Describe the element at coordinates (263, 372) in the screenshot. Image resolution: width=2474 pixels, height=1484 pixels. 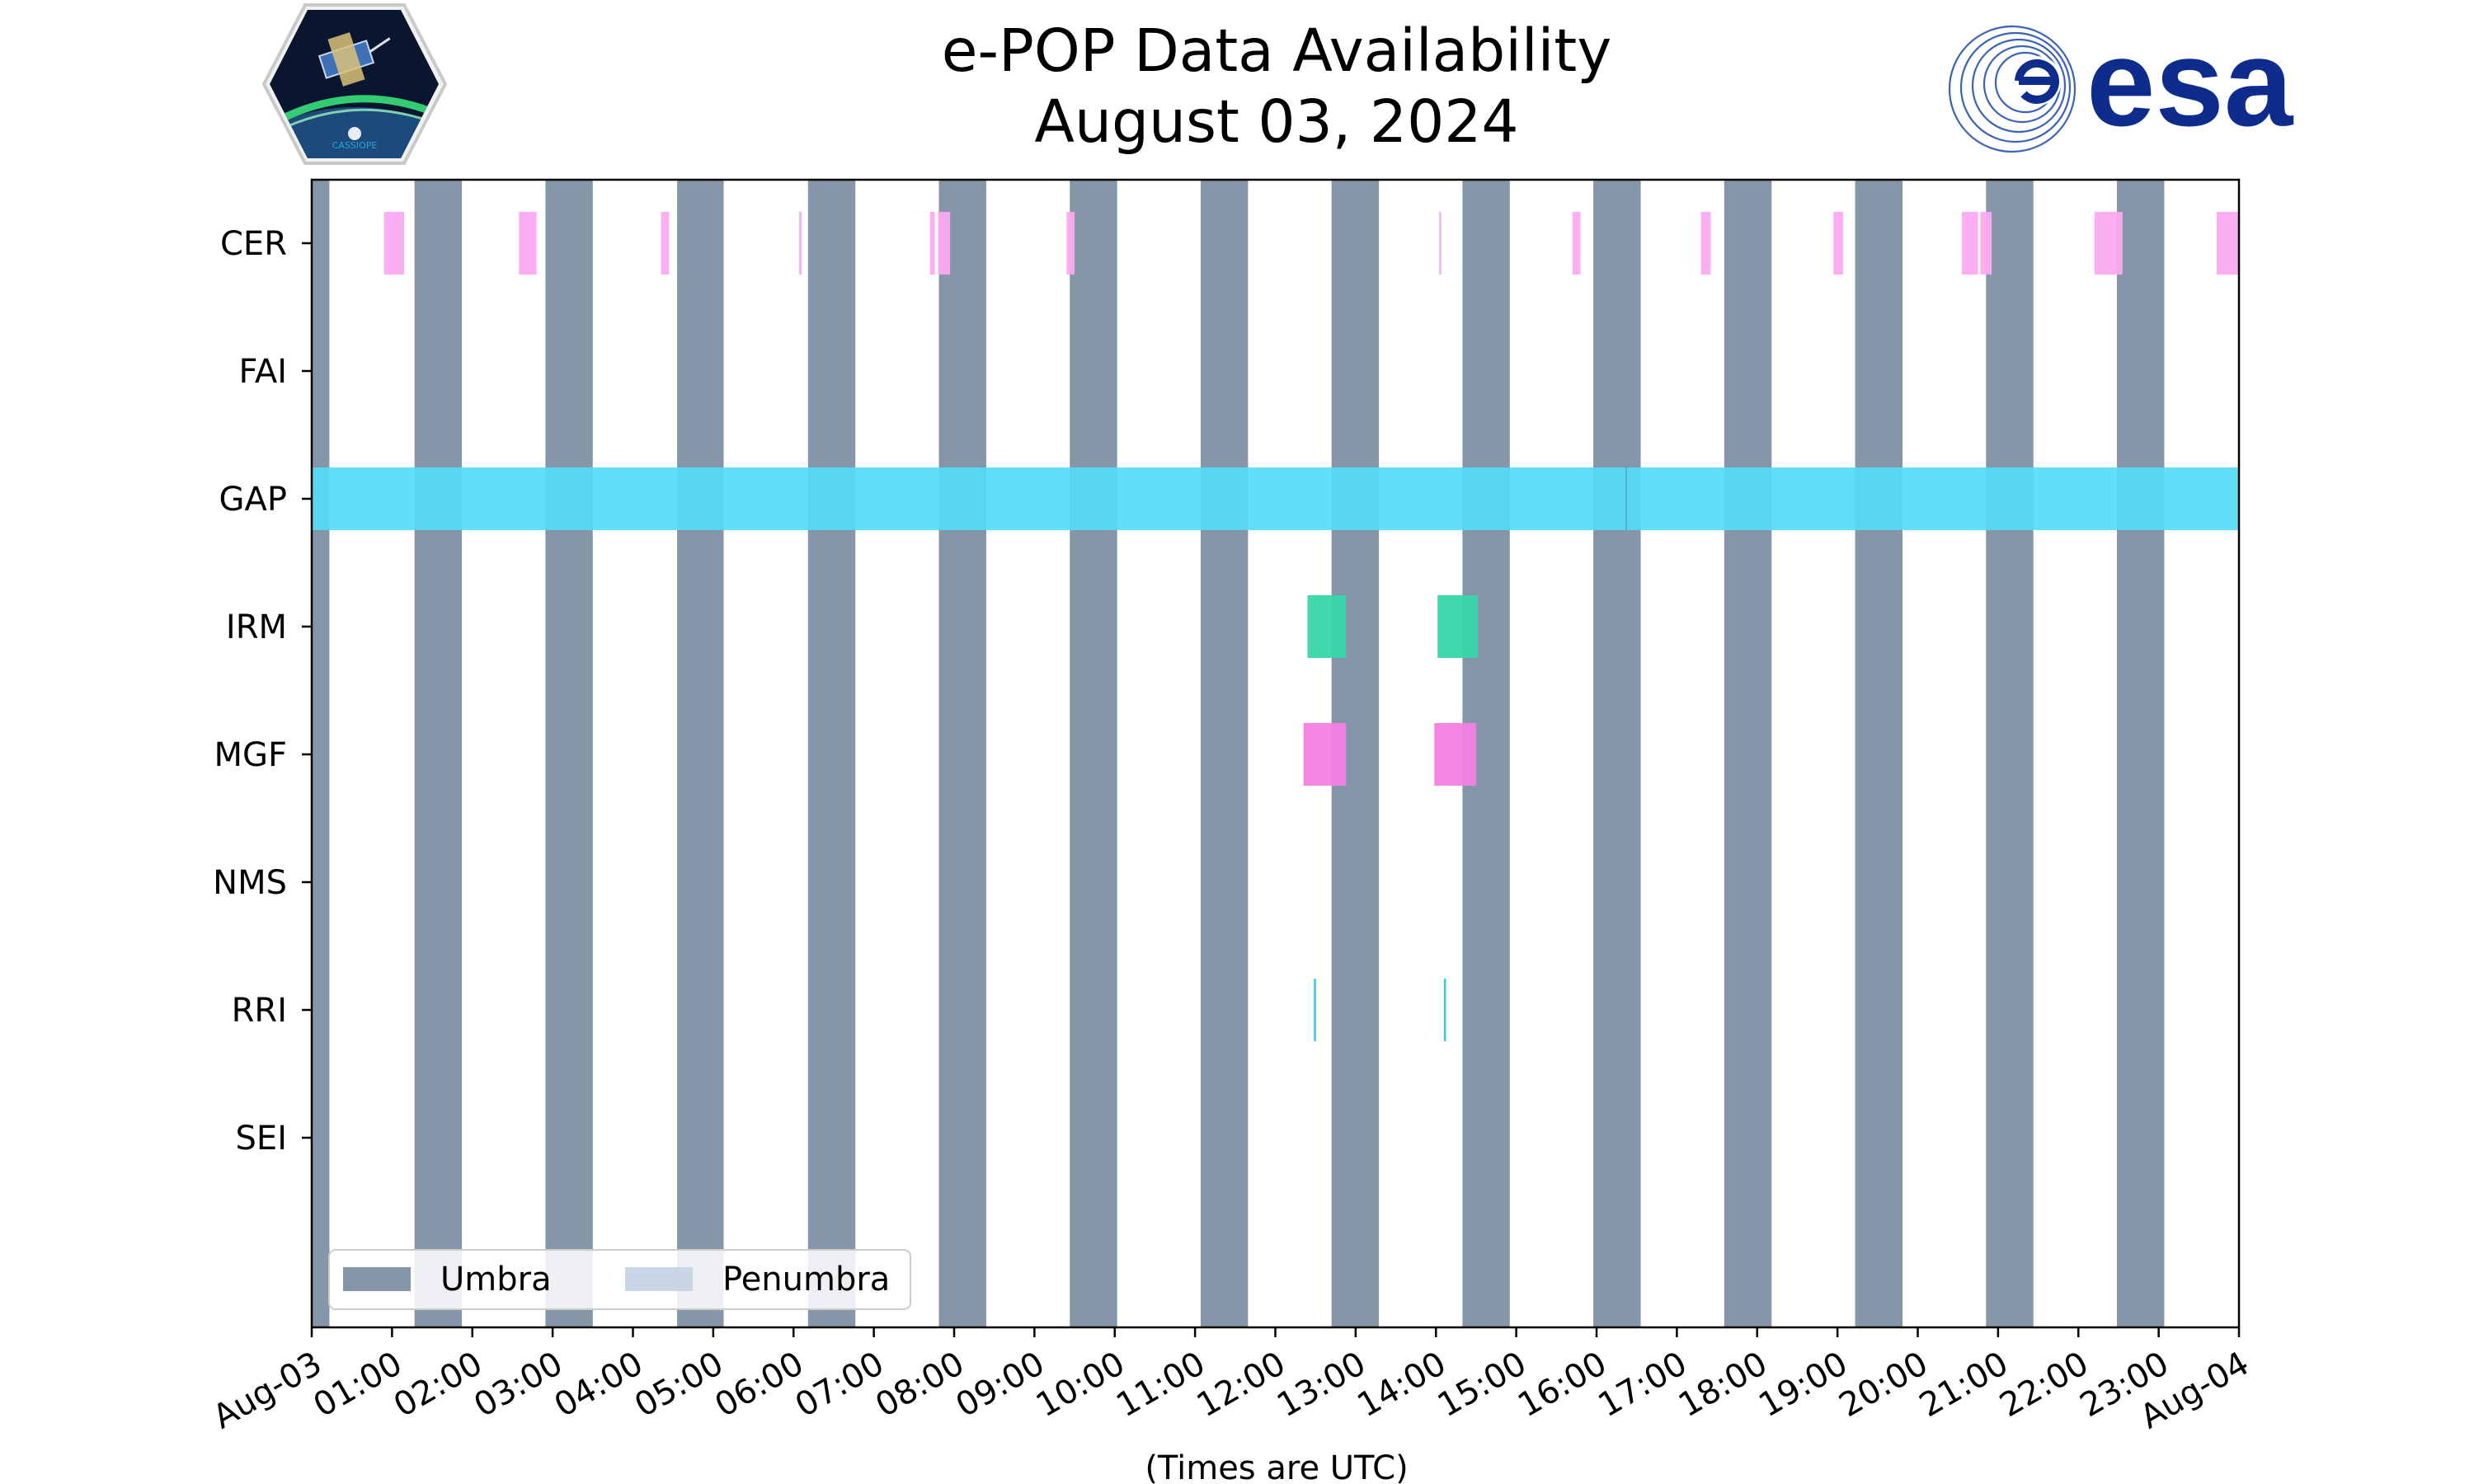
I see `y-tick-label-fai: FAI` at that location.